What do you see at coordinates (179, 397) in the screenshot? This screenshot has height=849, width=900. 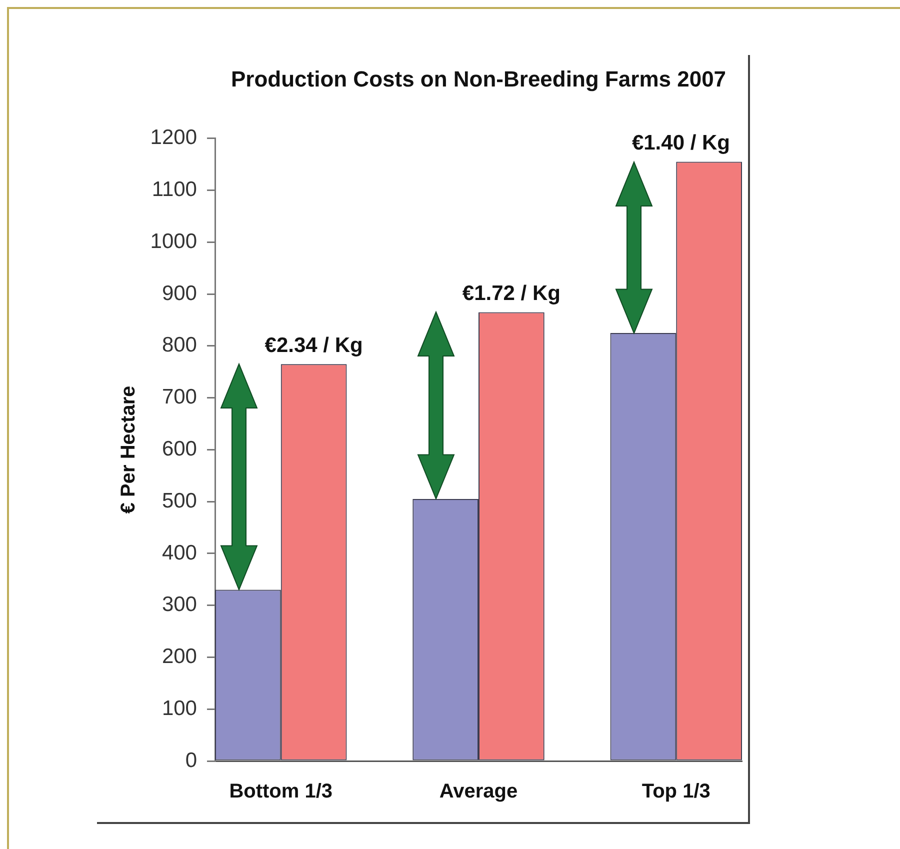 I see `y-tick-label: 700` at bounding box center [179, 397].